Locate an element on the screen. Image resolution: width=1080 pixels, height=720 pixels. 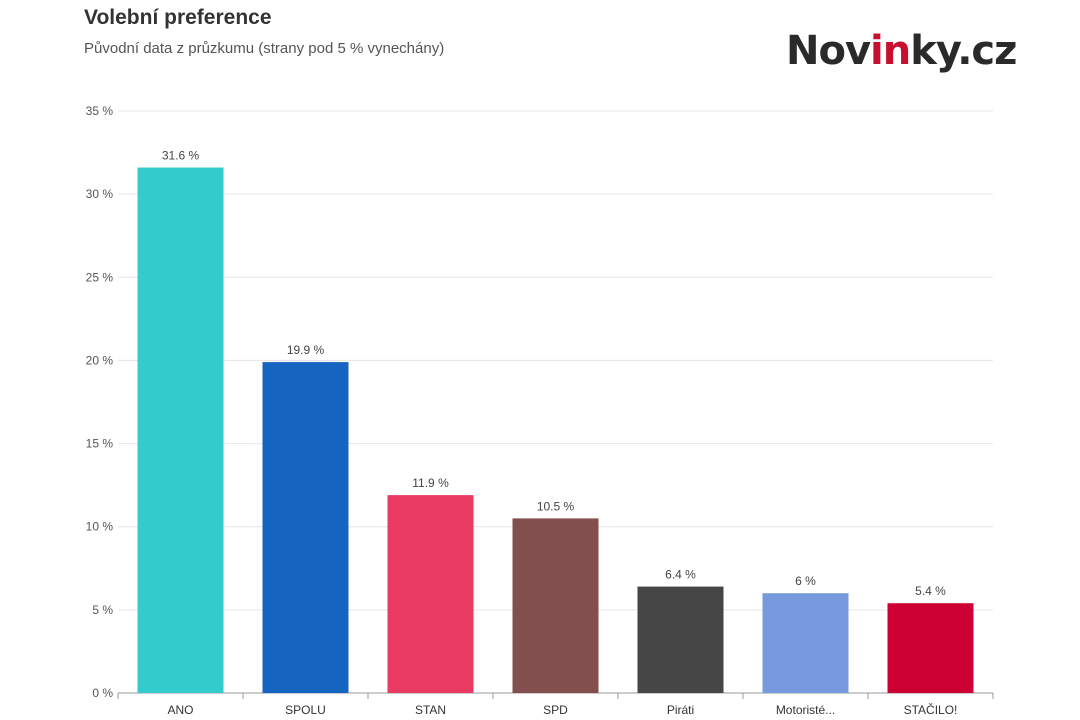
logo-text-end: ky.cz is located at coordinates (963, 51).